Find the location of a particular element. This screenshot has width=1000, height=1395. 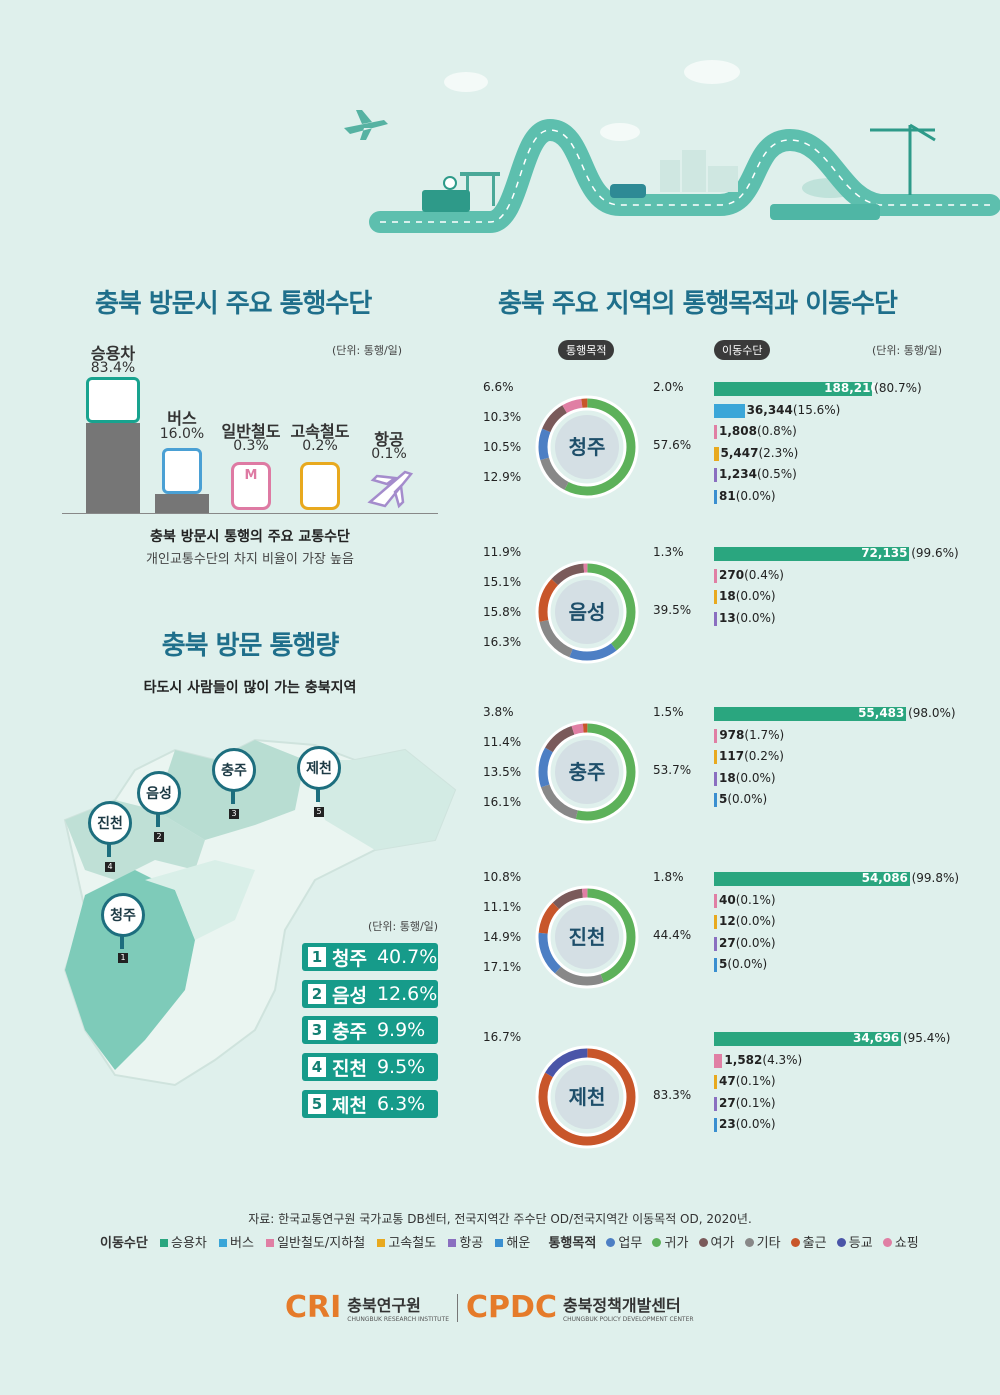

region-name: 제천 is located at coordinates (587, 1097).